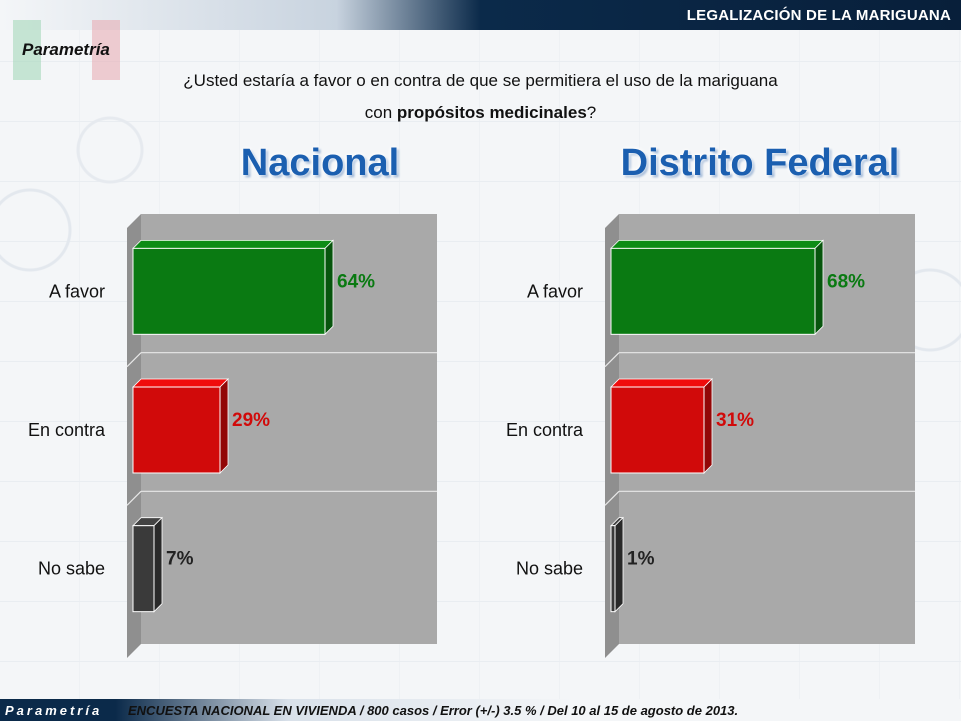 The image size is (961, 721). Describe the element at coordinates (180, 559) in the screenshot. I see `bar-value-label-3: 7%` at that location.